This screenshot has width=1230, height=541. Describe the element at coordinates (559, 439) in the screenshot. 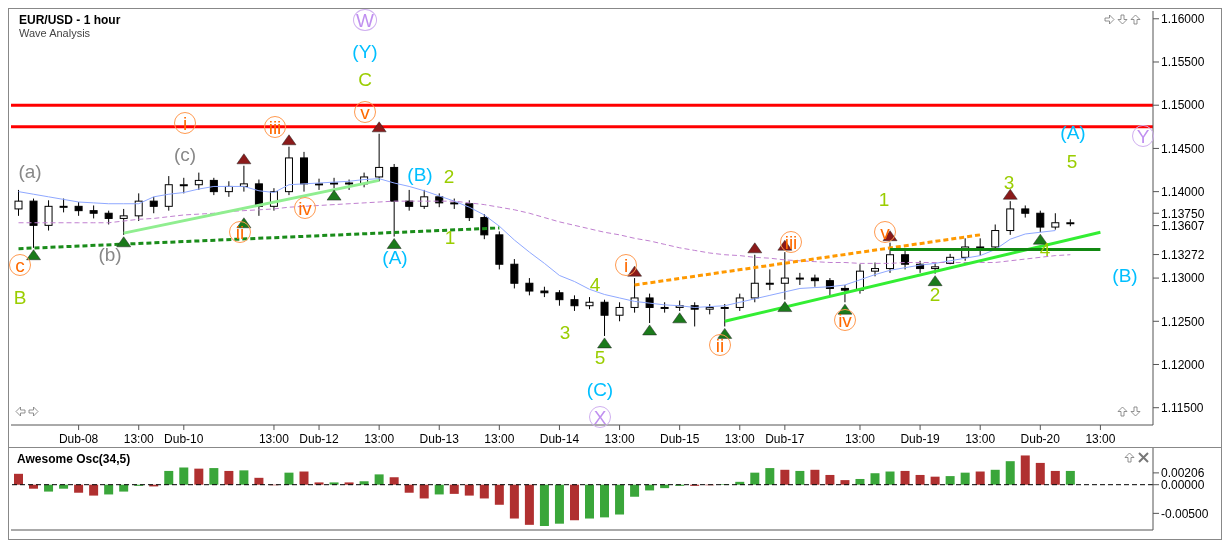

I see `x-tick-label: Dub-14` at that location.